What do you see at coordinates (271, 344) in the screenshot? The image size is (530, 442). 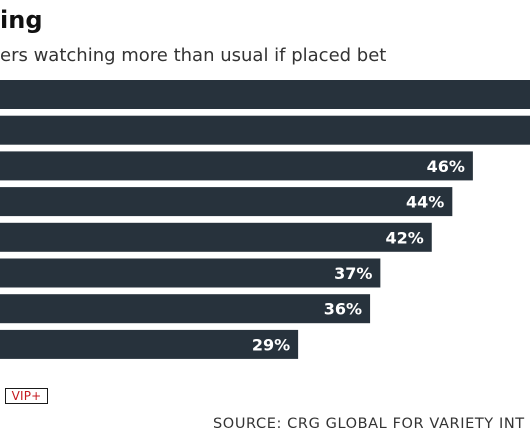 I see `bar-value-label-8: 29%` at bounding box center [271, 344].